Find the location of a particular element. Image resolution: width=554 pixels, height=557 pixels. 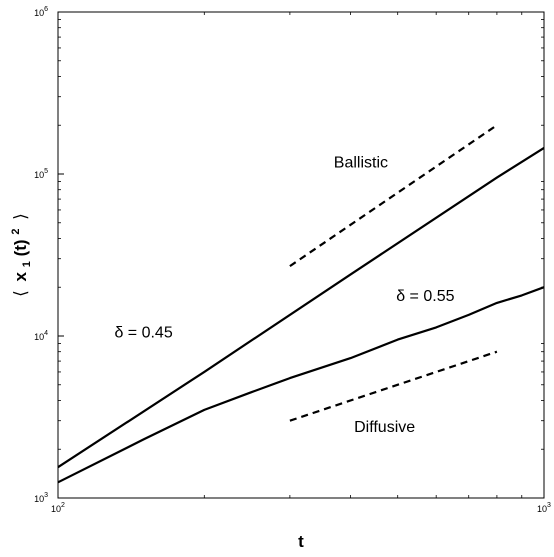

y-tick-label: 10³ is located at coordinates (41, 498).